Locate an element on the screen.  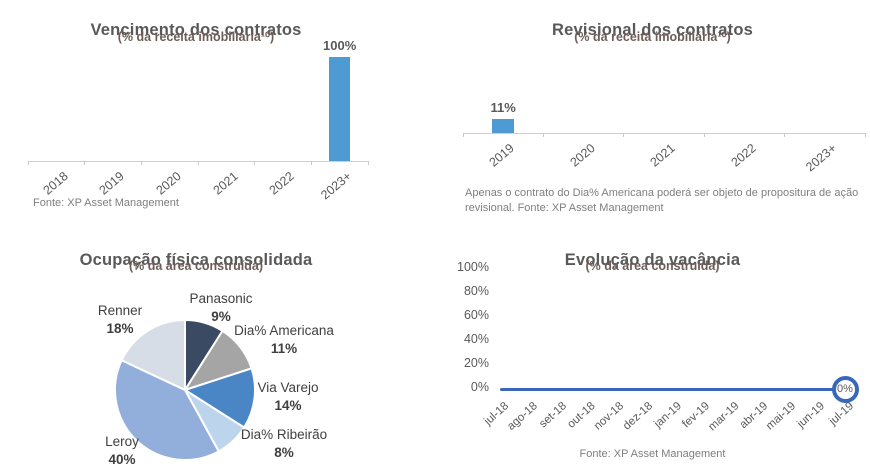
y-axis-label: 80% is located at coordinates (476, 291).